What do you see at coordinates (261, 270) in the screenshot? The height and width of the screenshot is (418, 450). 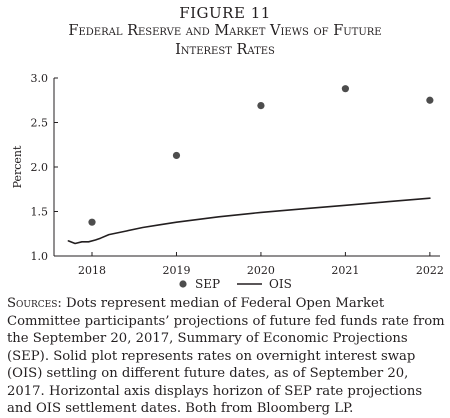 I see `x-tick-label: 2020` at bounding box center [261, 270].